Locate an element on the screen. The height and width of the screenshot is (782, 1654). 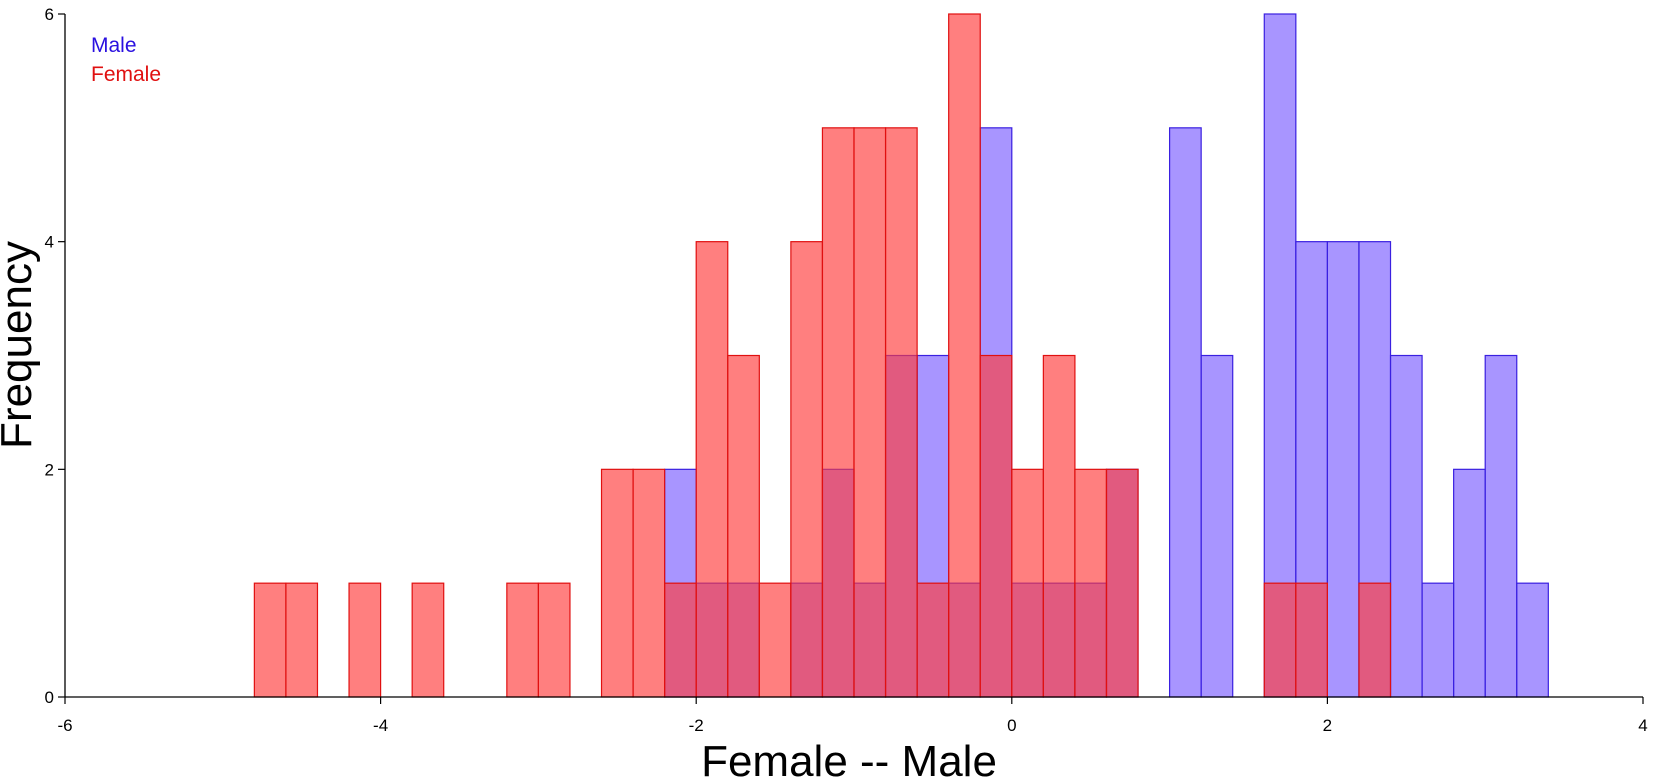
x-tick-label: -2 is located at coordinates (696, 725).